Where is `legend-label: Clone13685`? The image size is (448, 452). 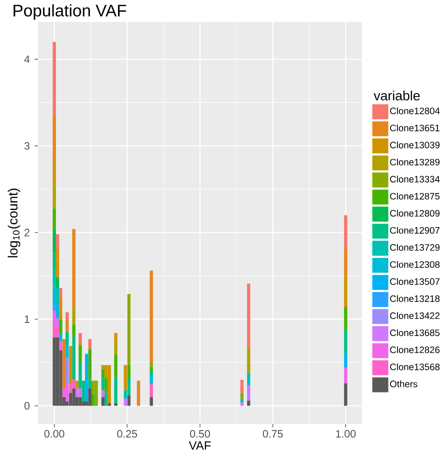 legend-label: Clone13685 is located at coordinates (415, 332).